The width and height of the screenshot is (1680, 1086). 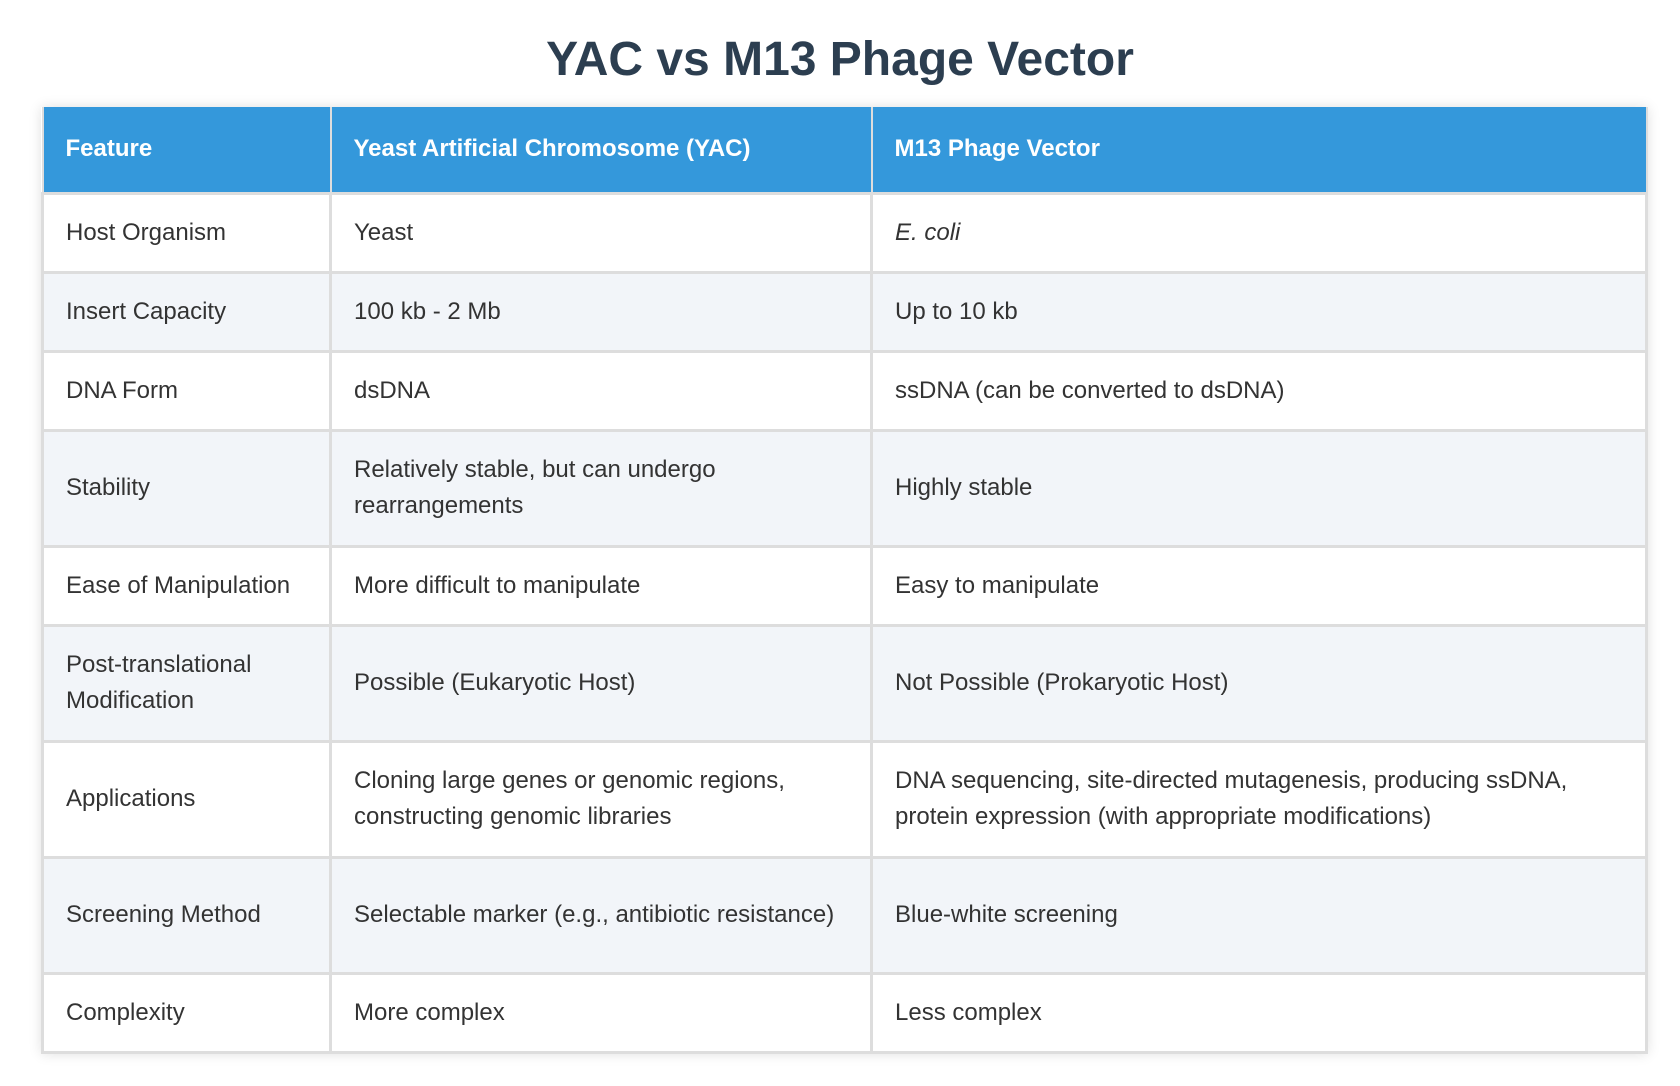 What do you see at coordinates (601, 150) in the screenshot?
I see `header-yac: Yeast Artificial Chromosome (YAC)` at bounding box center [601, 150].